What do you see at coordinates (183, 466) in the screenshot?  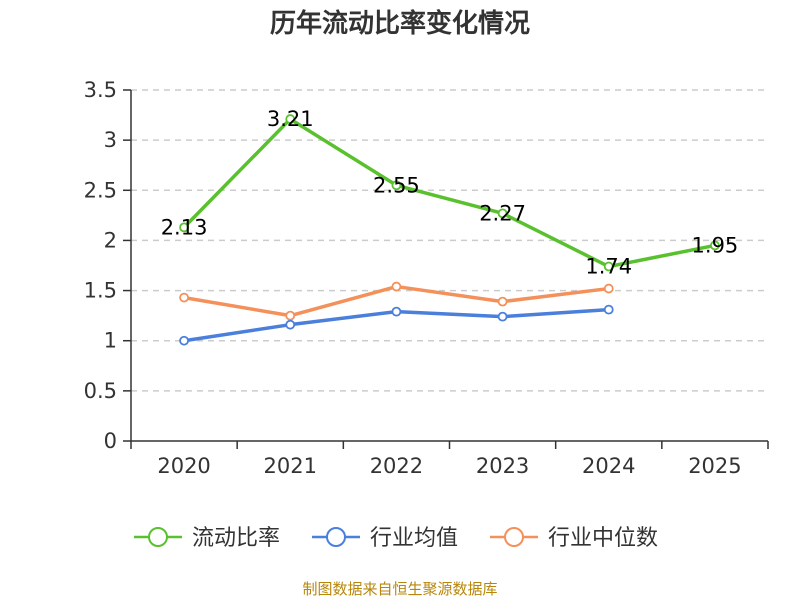 I see `x-tick-label: 2020` at bounding box center [183, 466].